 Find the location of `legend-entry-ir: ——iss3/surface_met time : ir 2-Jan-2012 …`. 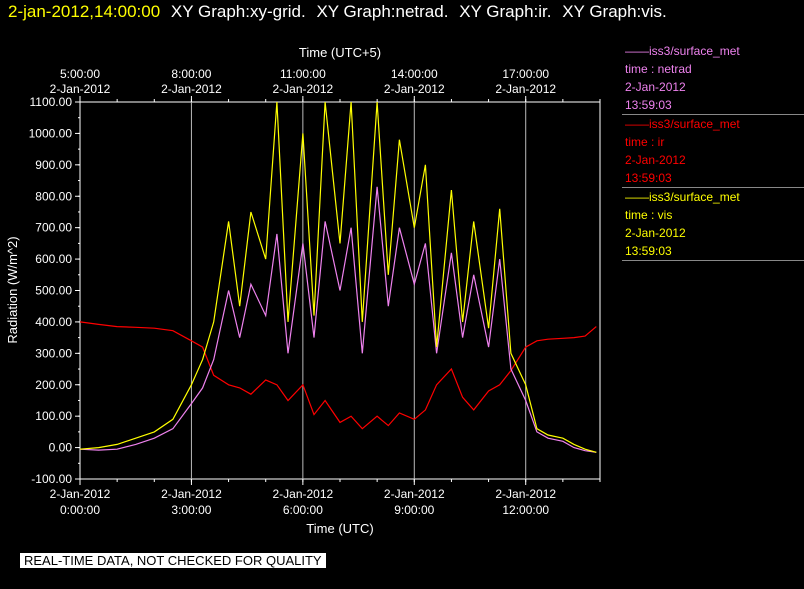

legend-entry-ir: ——iss3/surface_met time : ir 2-Jan-2012 … is located at coordinates (713, 151).